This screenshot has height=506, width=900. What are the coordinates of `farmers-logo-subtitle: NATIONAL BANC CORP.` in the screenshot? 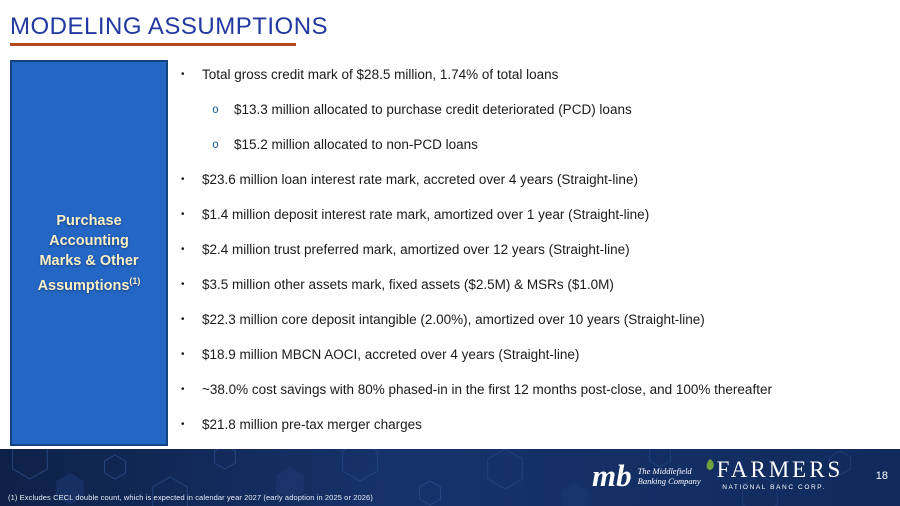 It's located at (774, 487).